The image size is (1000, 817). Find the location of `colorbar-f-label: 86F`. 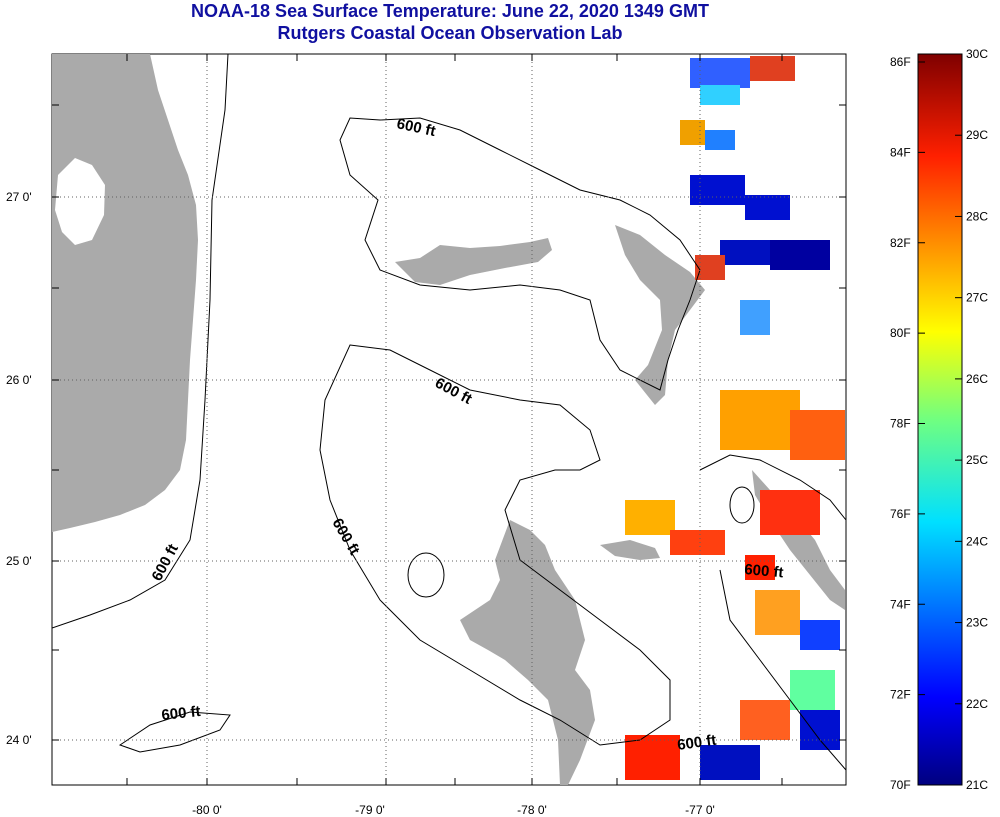

colorbar-f-label: 86F is located at coordinates (900, 62).